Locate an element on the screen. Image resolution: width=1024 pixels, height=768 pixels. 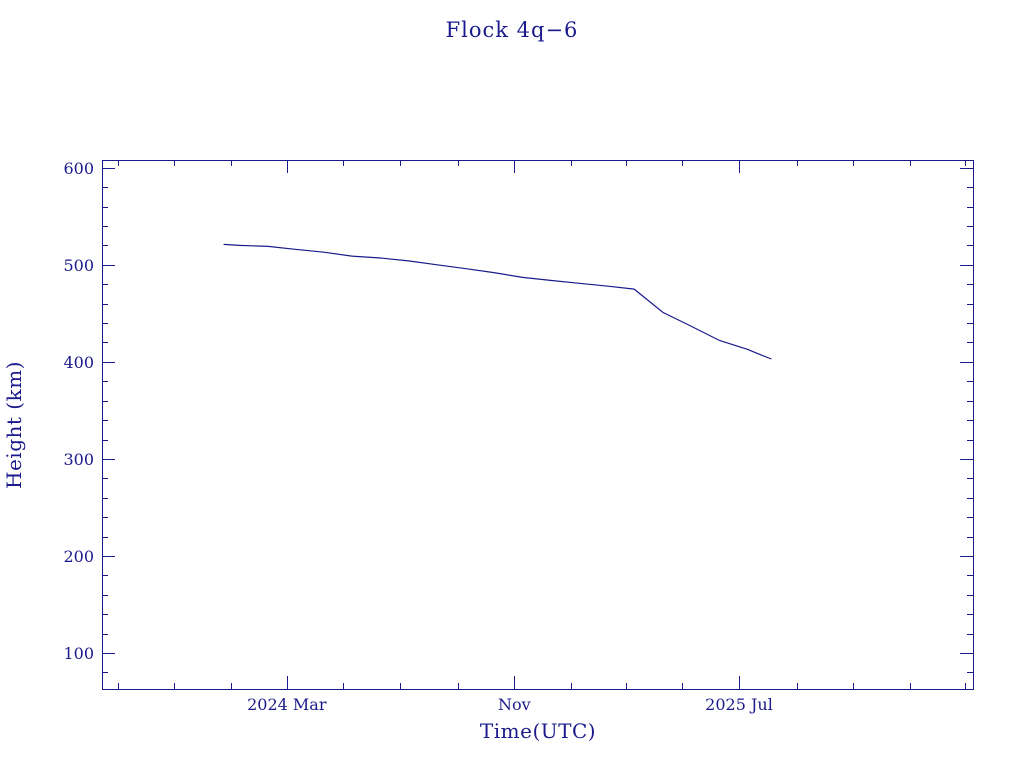
series-layer is located at coordinates (497, 301).